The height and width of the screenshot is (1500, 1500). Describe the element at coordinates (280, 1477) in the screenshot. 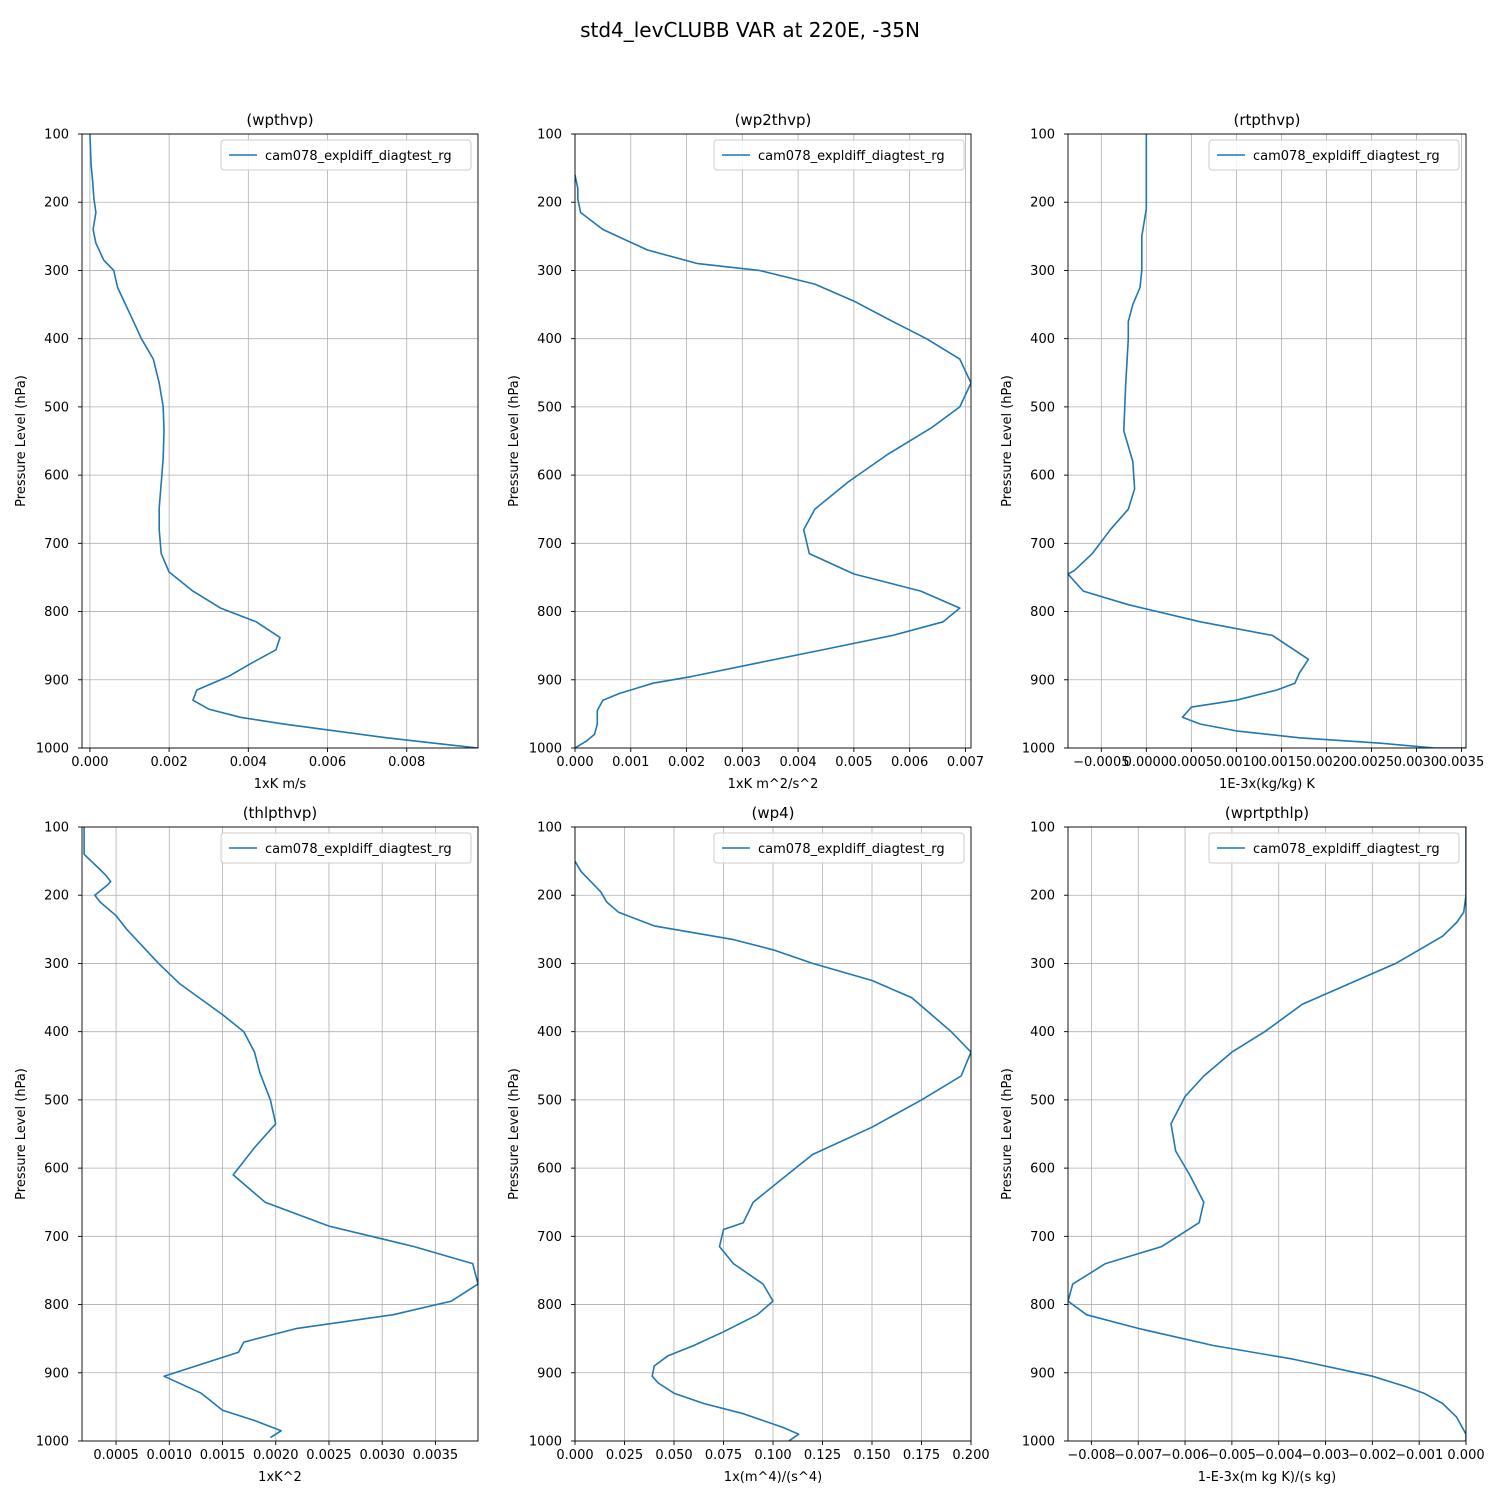

I see `x-axis-label: 1xK^2` at that location.